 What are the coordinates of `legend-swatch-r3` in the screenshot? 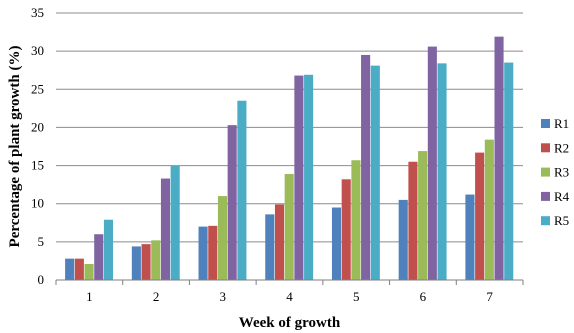 It's located at (545, 172).